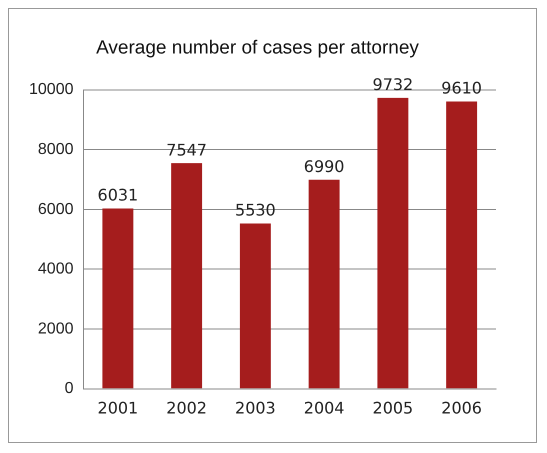 This screenshot has width=547, height=453. Describe the element at coordinates (56, 149) in the screenshot. I see `y-tick-label: 8000` at that location.